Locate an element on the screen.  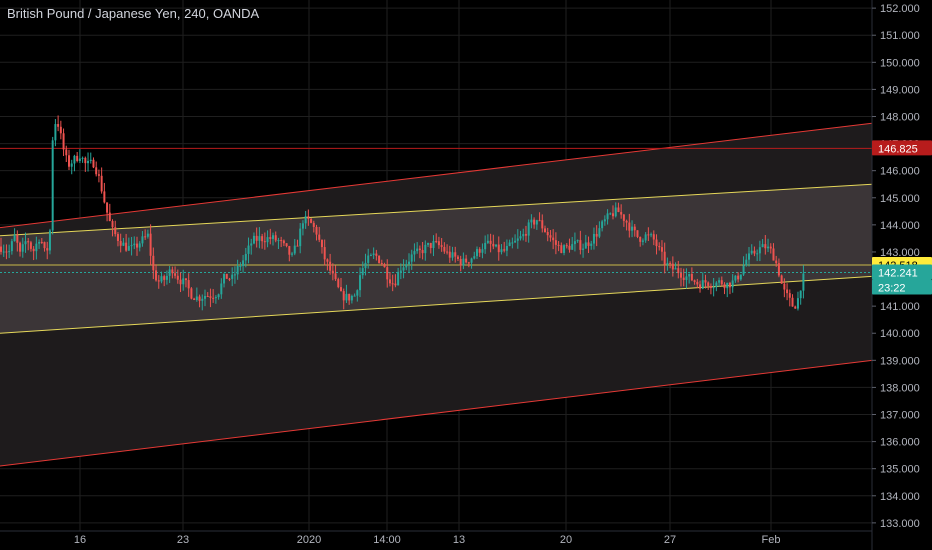
time-tick-label: 2020 is located at coordinates (309, 540).